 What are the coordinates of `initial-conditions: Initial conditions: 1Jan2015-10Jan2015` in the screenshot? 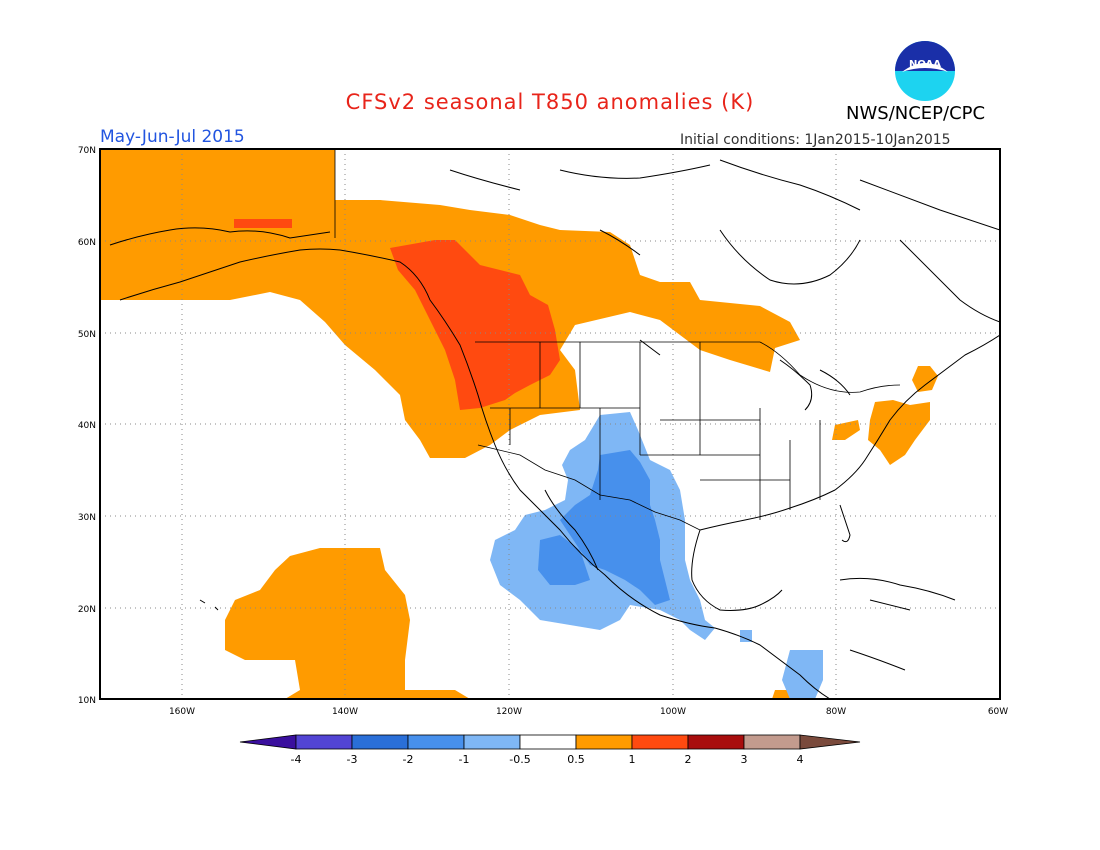 It's located at (815, 140).